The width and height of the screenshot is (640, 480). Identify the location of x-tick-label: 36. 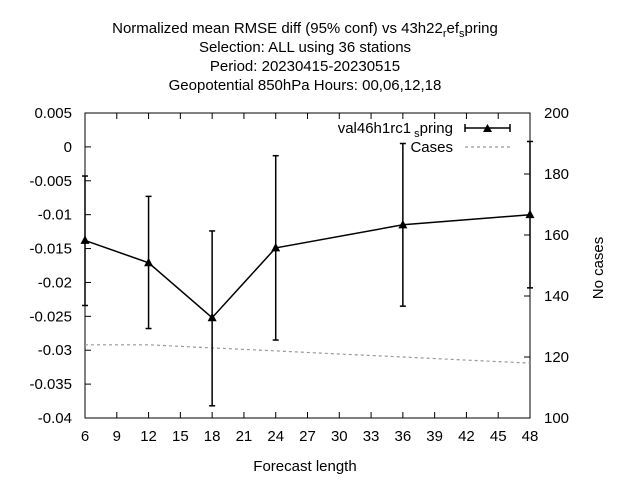
(403, 436).